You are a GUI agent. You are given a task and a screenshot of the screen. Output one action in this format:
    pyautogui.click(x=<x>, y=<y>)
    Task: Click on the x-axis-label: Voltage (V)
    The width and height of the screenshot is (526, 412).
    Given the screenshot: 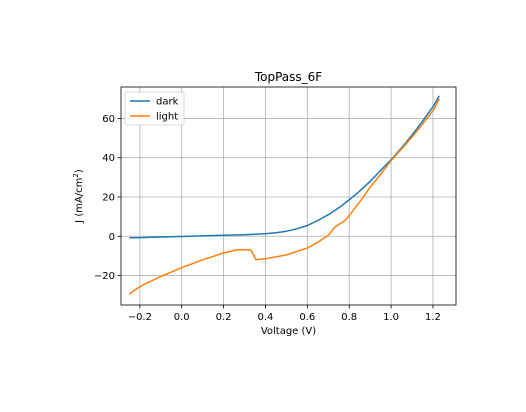 What is the action you would take?
    pyautogui.click(x=288, y=331)
    